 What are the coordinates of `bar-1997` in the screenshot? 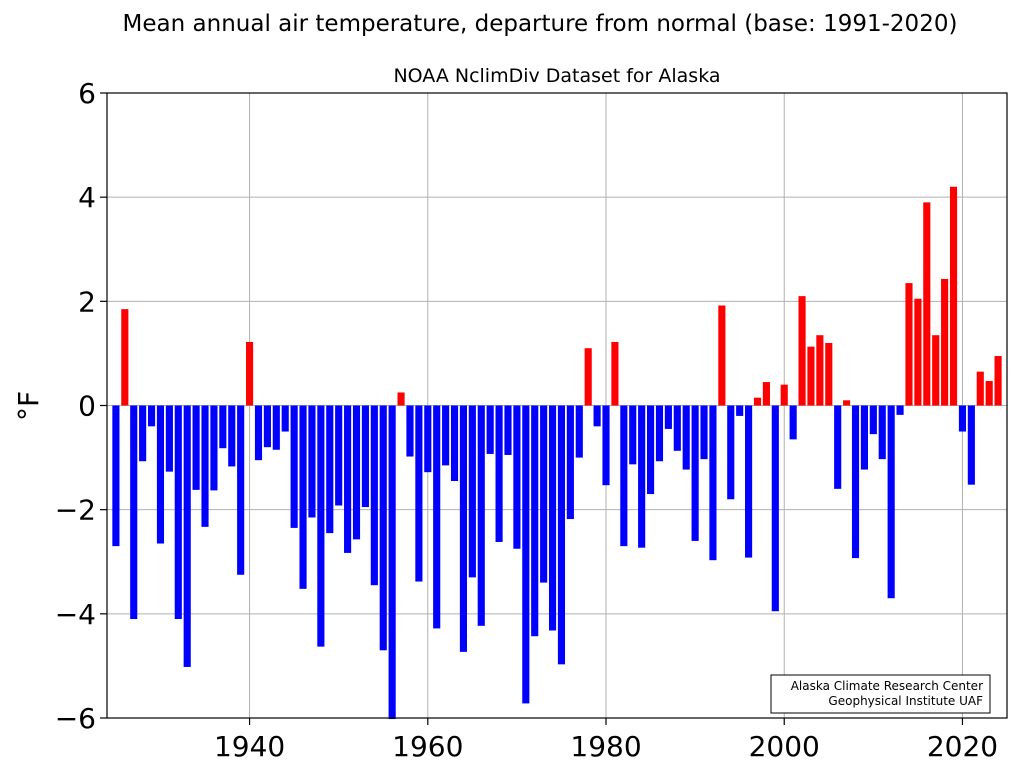 It's located at (757, 401).